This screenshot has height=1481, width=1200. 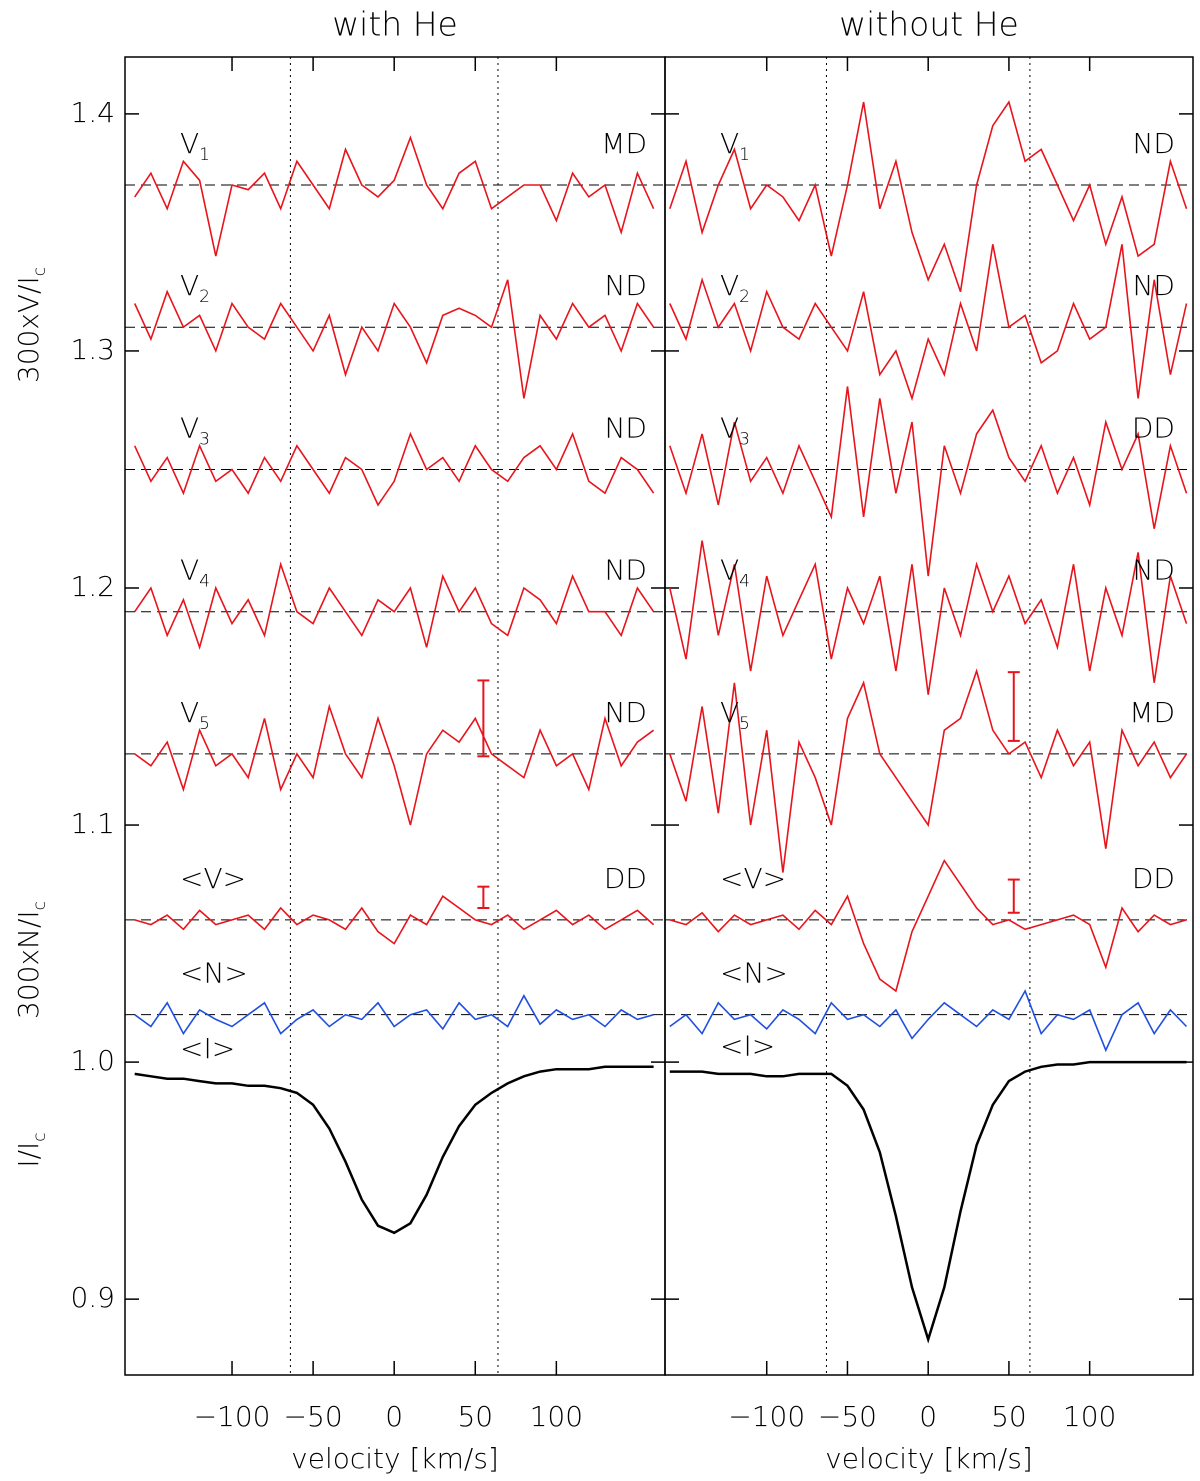 I want to click on x-axis-label: velocity [km/s], so click(x=395, y=1458).